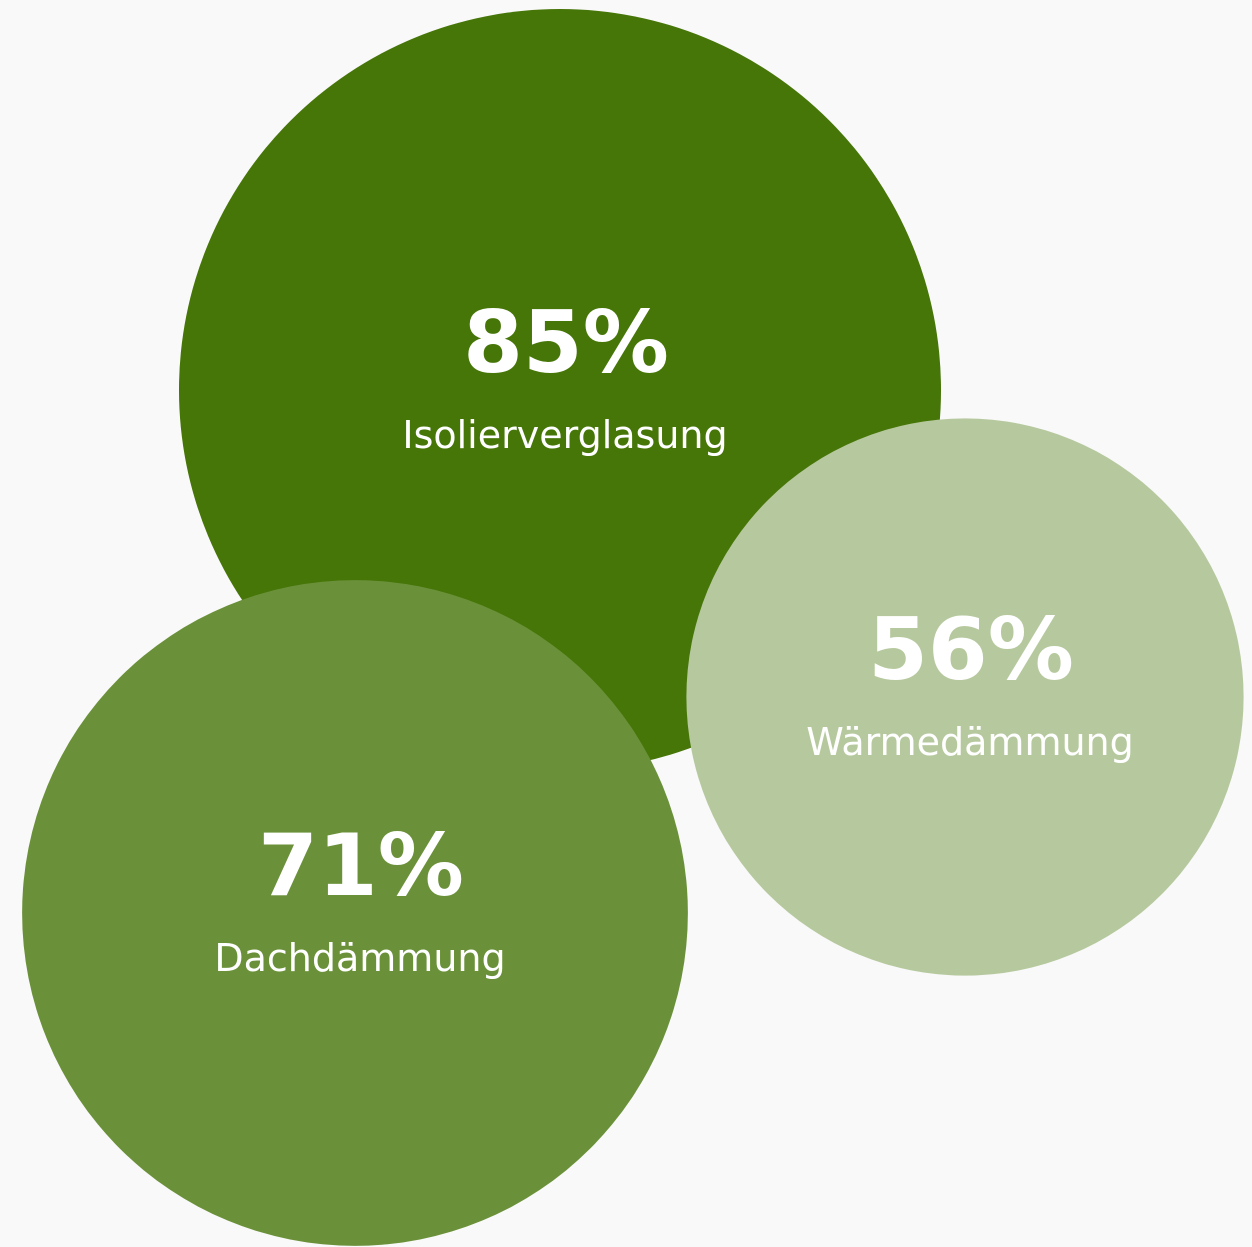  Describe the element at coordinates (566, 343) in the screenshot. I see `value-label: 85%` at that location.